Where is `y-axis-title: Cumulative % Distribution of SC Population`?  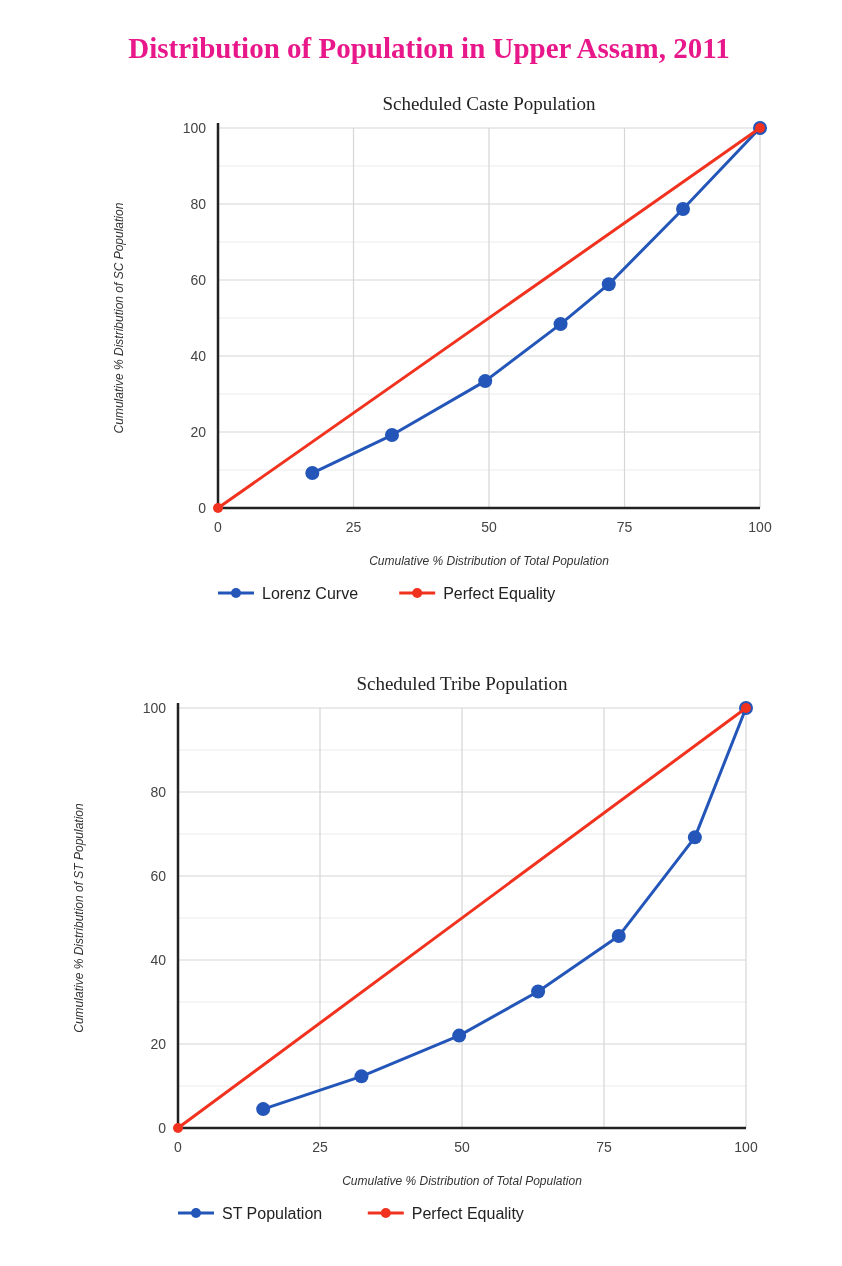 y-axis-title: Cumulative % Distribution of SC Population is located at coordinates (119, 318).